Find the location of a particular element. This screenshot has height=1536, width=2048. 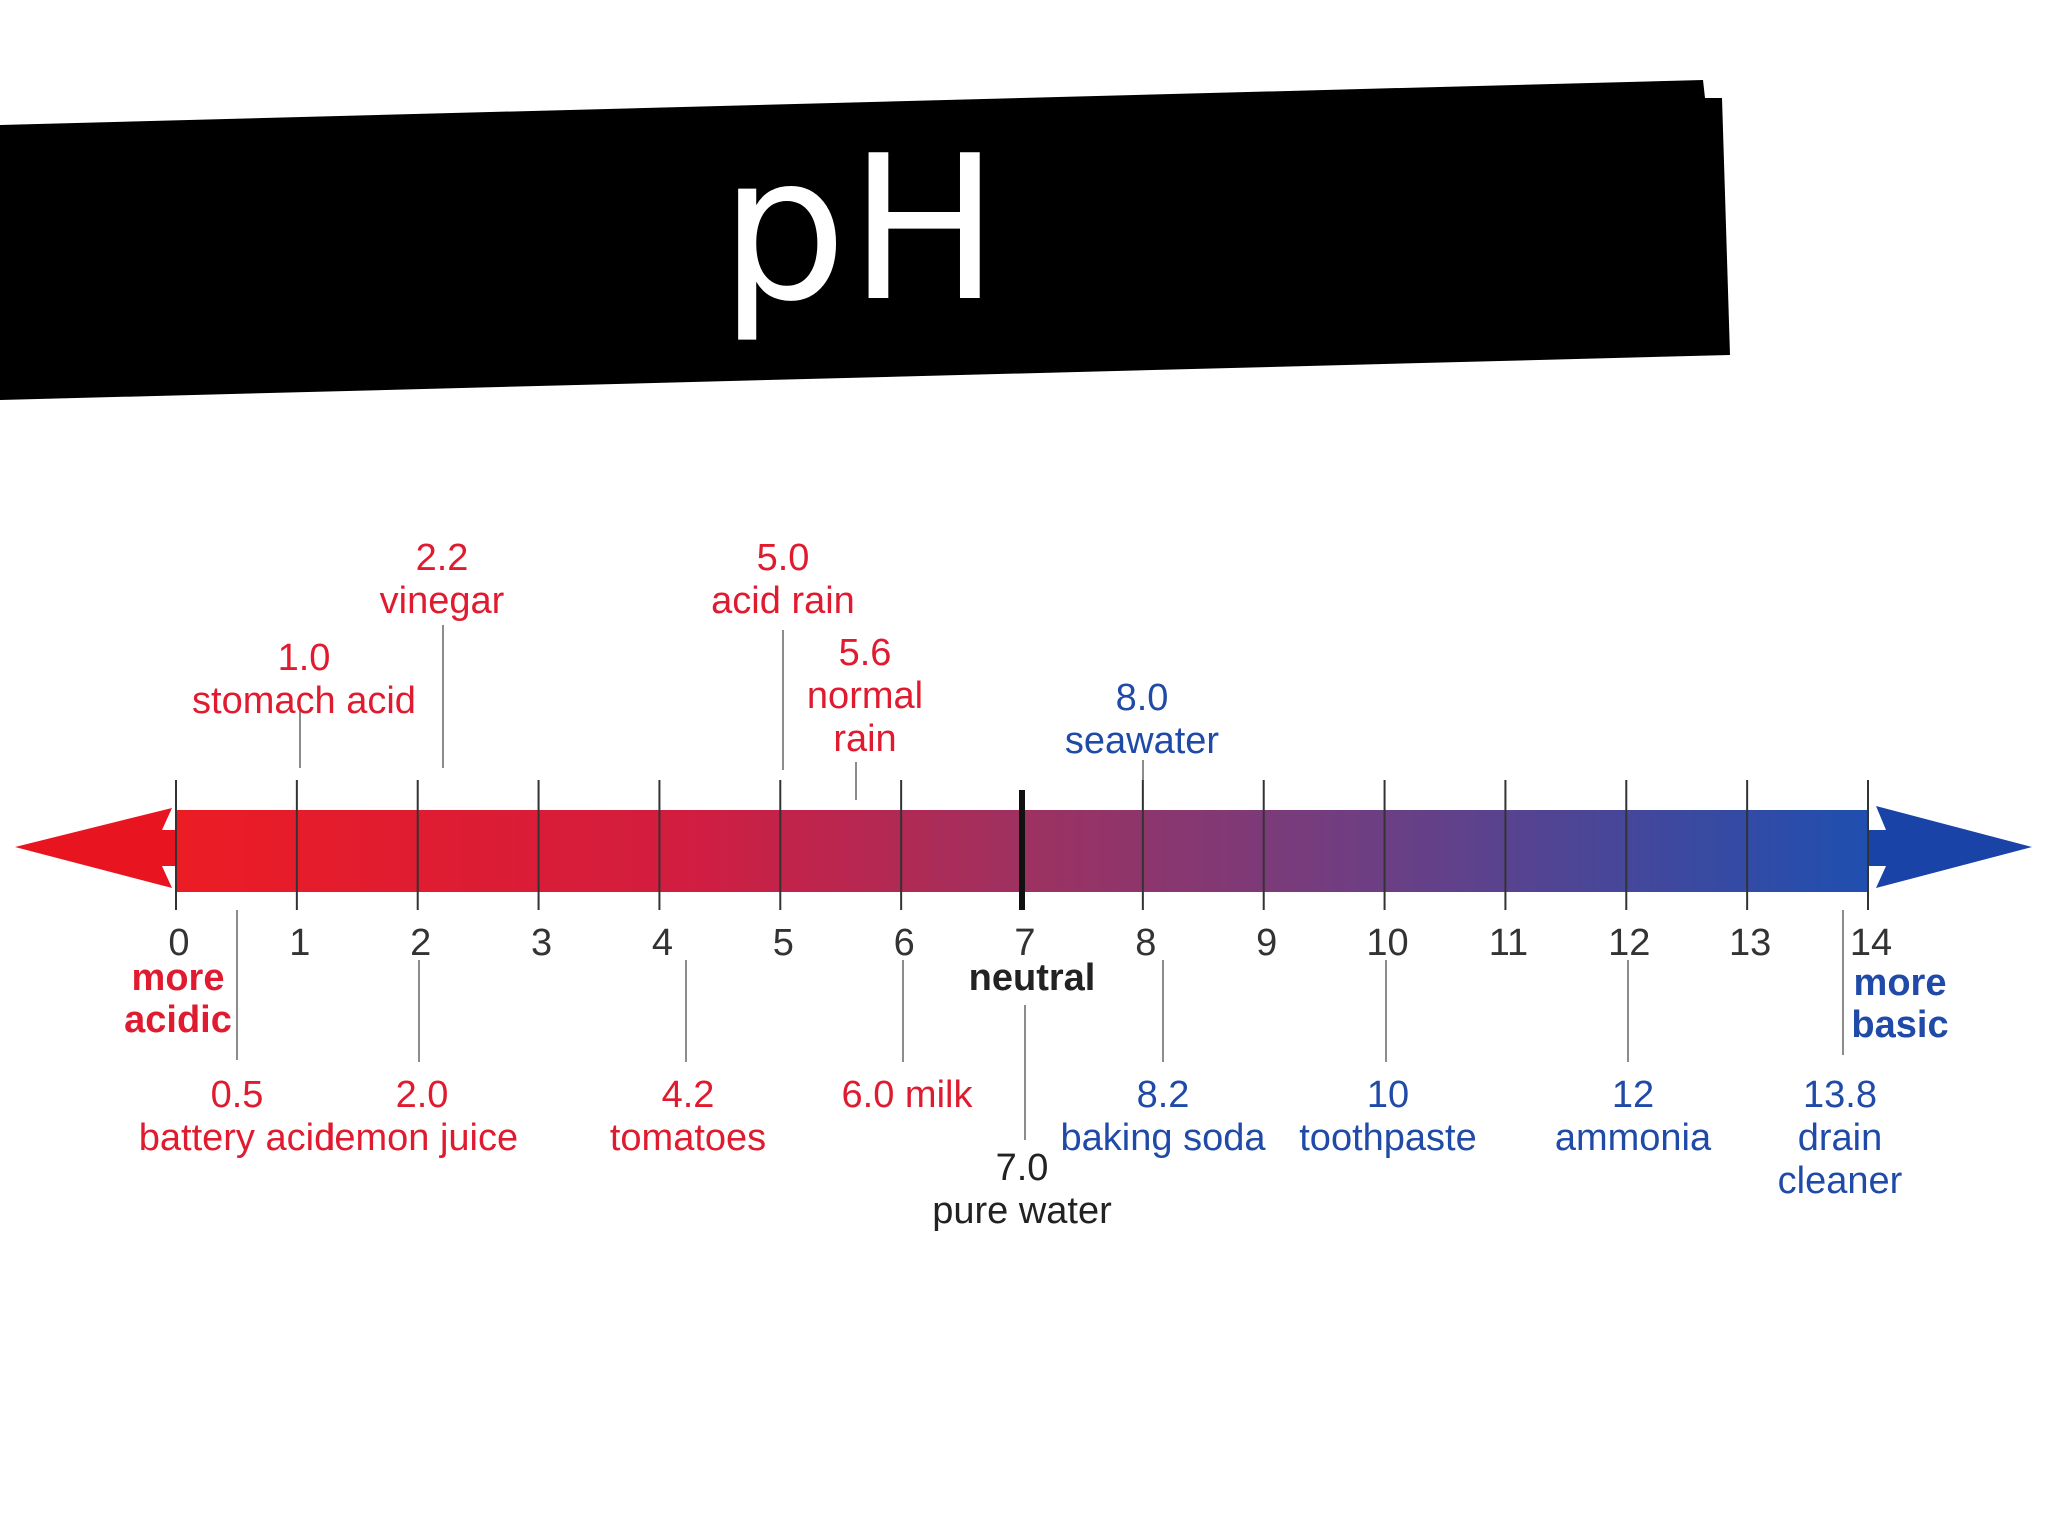

substance-value: 8.2 is located at coordinates (1163, 1095).